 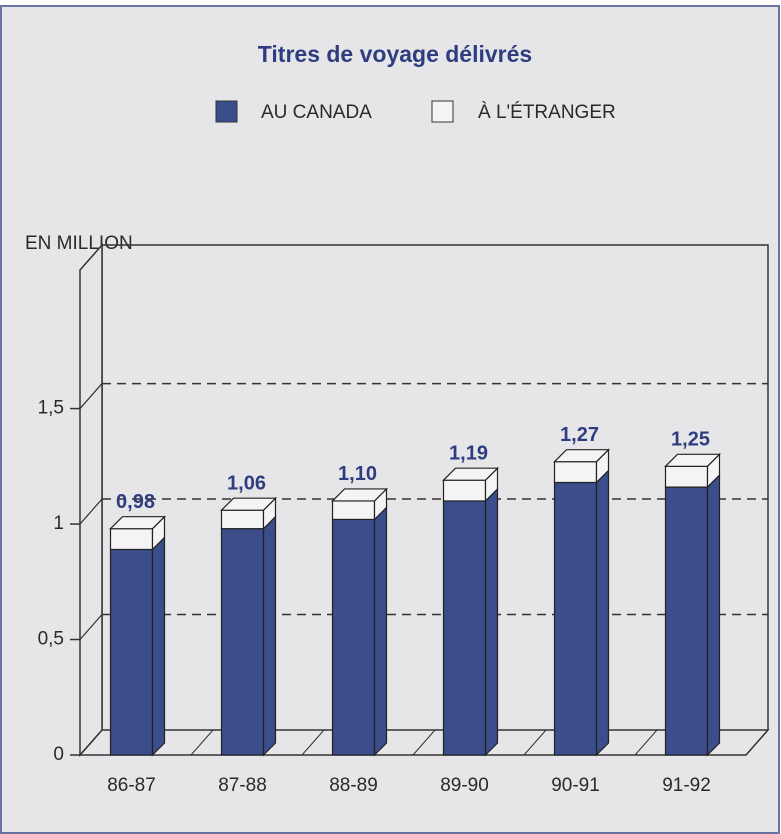 I want to click on y-tick-label: 1, so click(x=58, y=523).